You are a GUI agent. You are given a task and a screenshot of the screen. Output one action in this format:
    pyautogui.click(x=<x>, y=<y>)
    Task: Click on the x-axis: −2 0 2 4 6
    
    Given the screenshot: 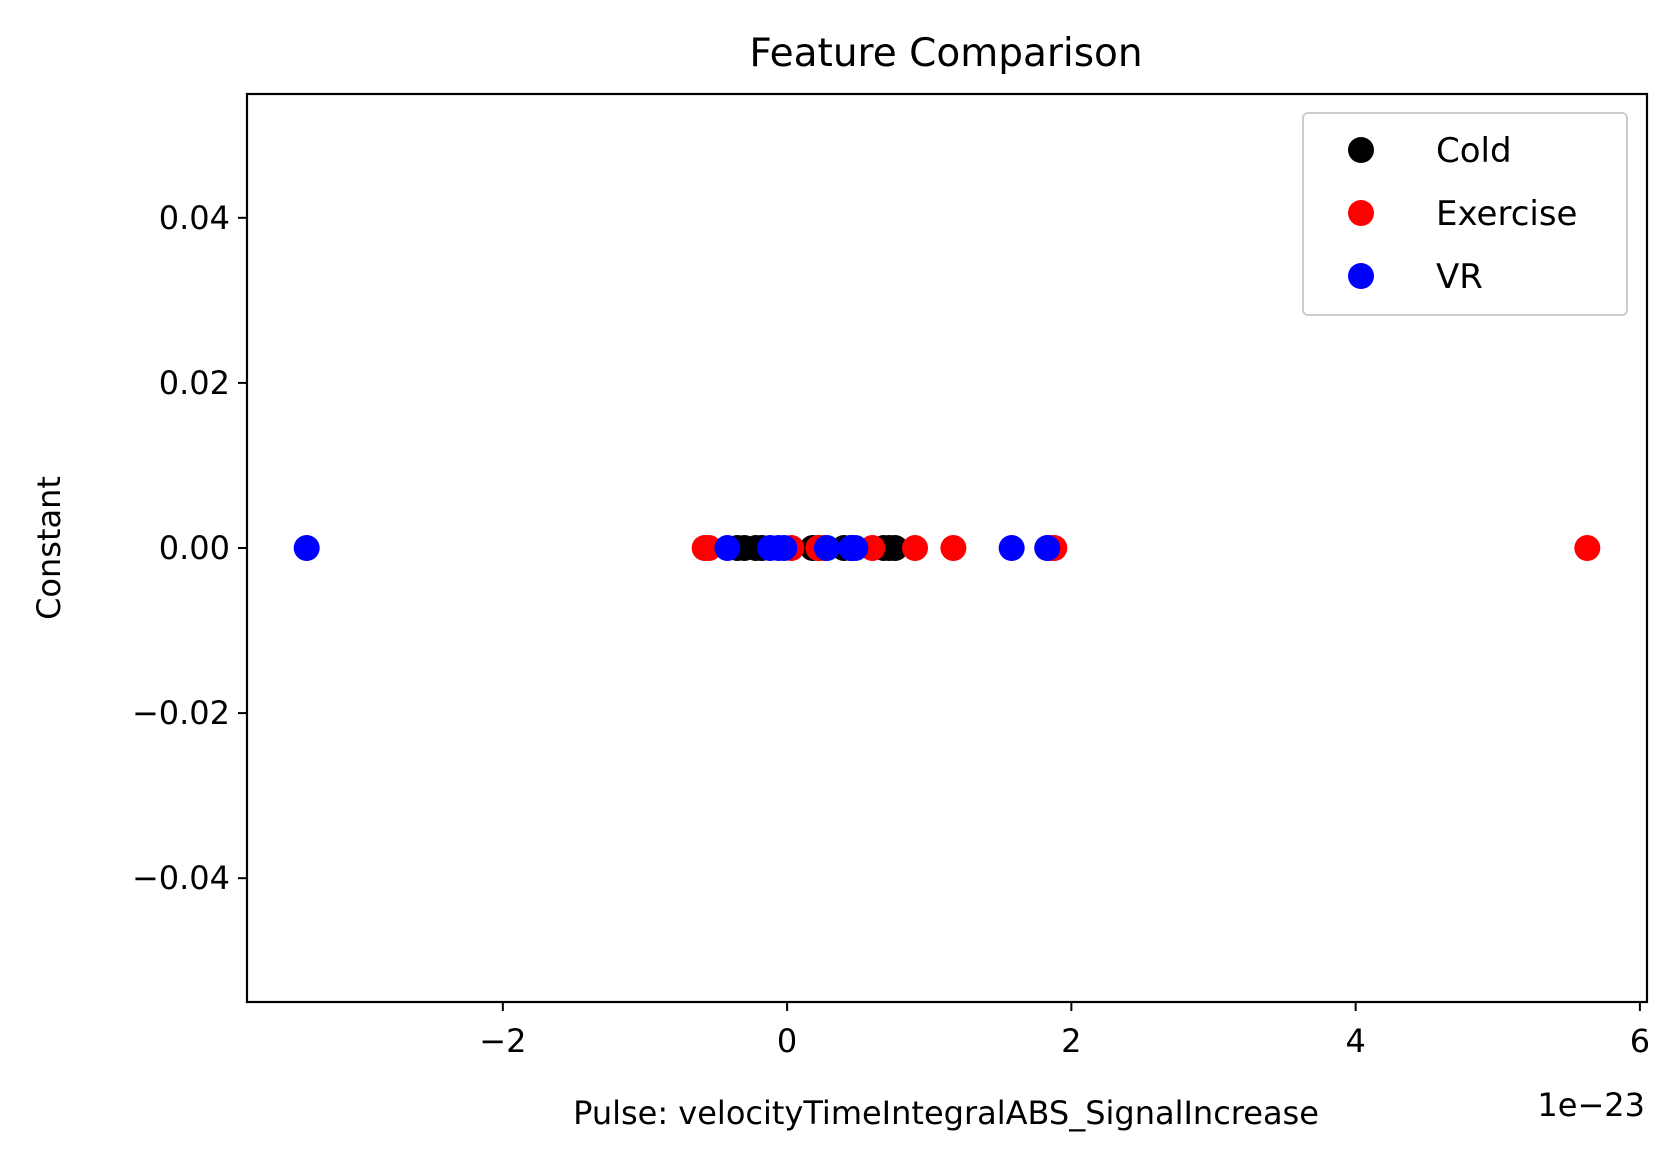 What is the action you would take?
    pyautogui.click(x=1064, y=1031)
    